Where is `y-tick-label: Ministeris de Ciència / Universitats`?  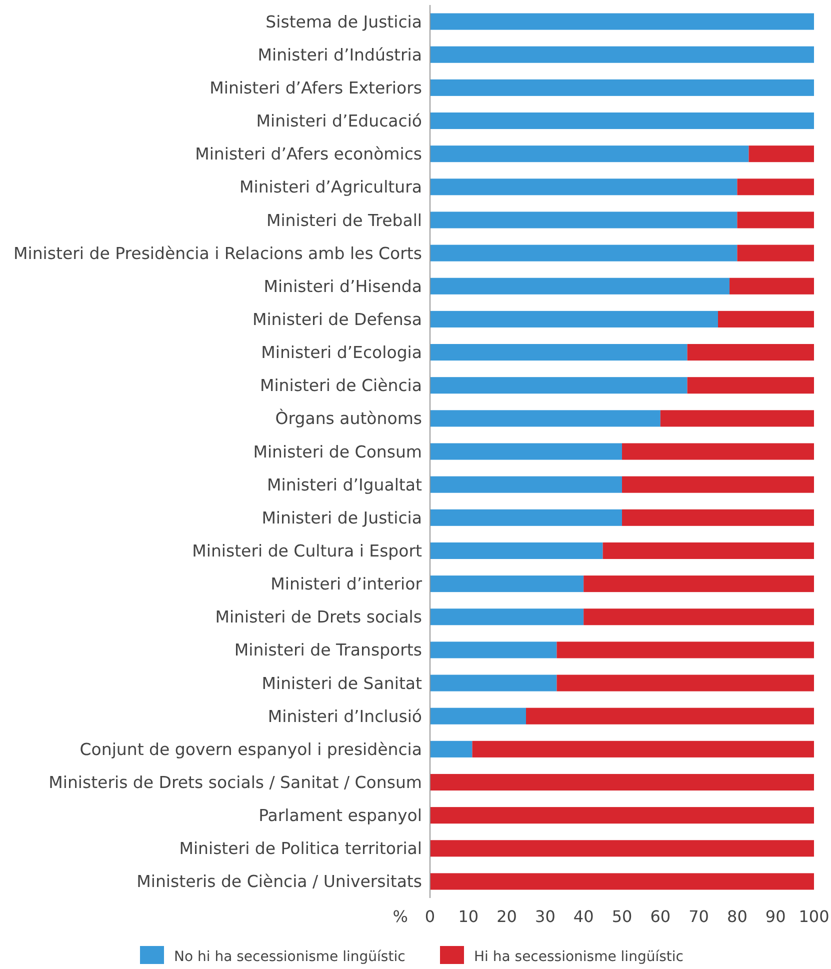
y-tick-label: Ministeris de Ciència / Universitats is located at coordinates (279, 882).